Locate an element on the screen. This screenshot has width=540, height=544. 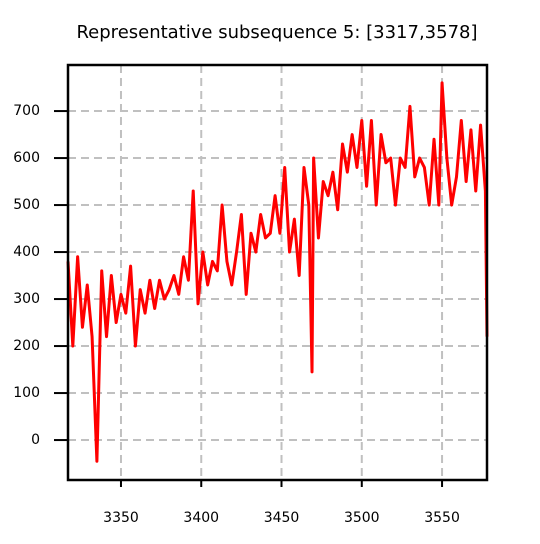
x-tick-label: 3500 is located at coordinates (362, 518).